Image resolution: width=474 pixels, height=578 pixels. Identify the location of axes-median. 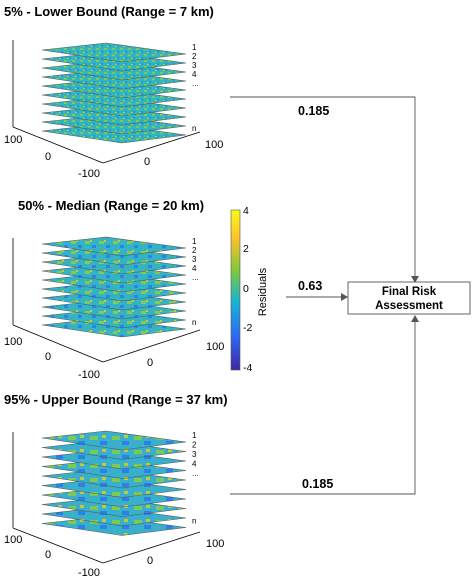
(106, 300).